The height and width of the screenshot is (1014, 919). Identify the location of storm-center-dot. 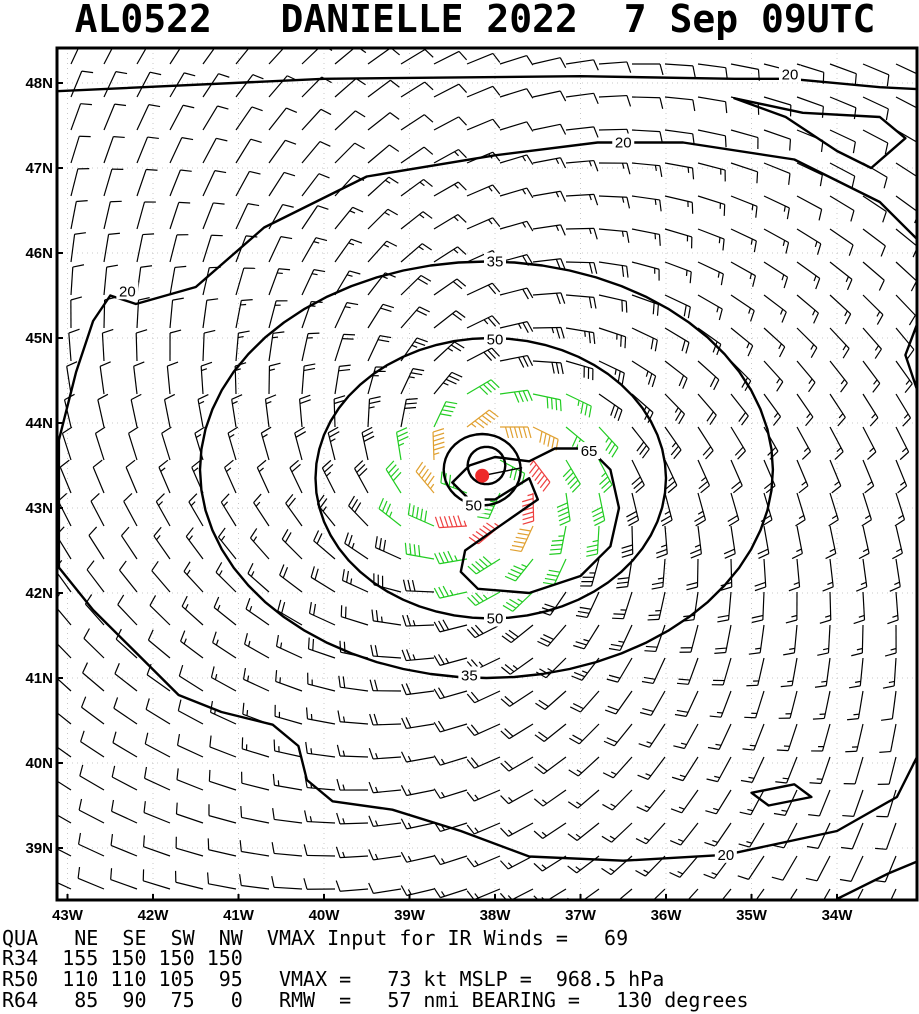
(482, 475).